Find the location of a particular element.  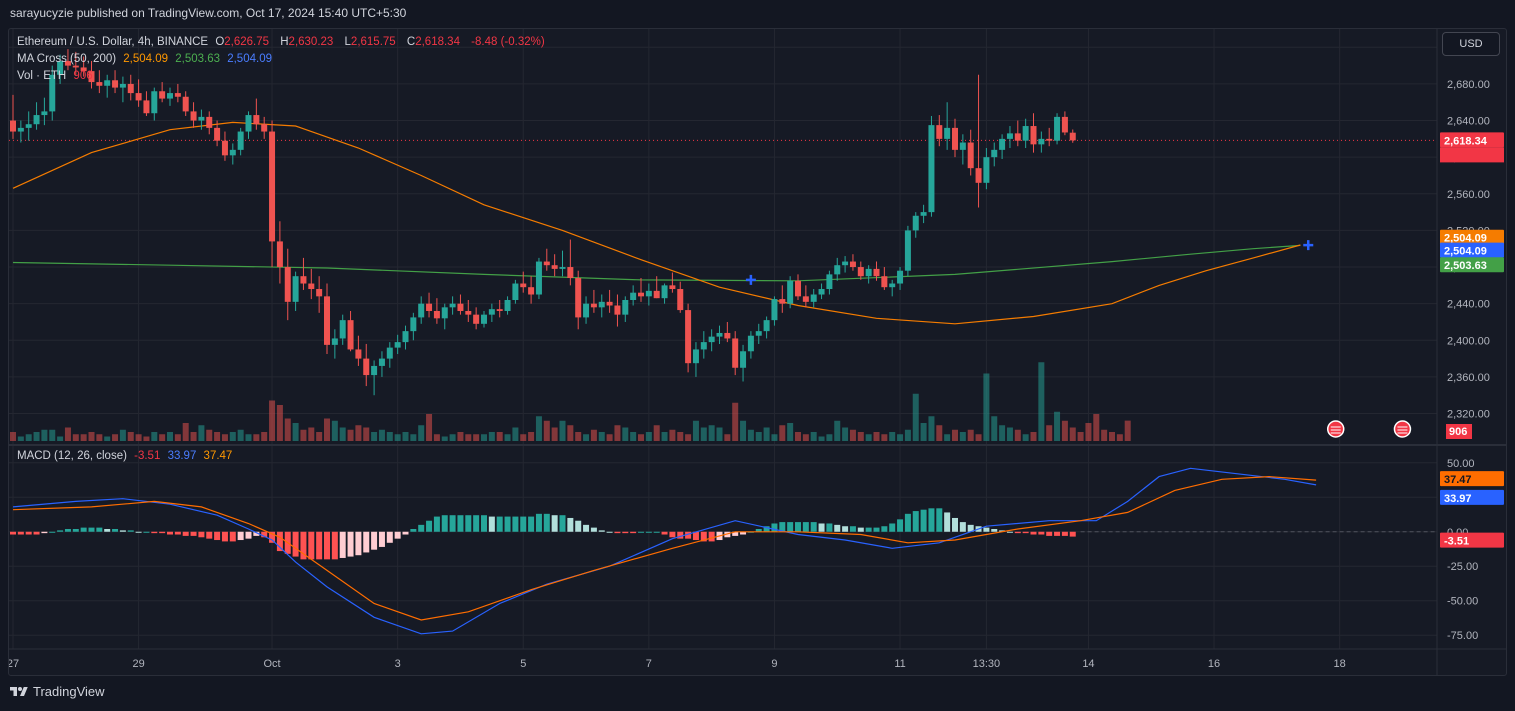

symbol-title: Ethereum / U.S. Dollar, 4h, BINANCE is located at coordinates (113, 42).